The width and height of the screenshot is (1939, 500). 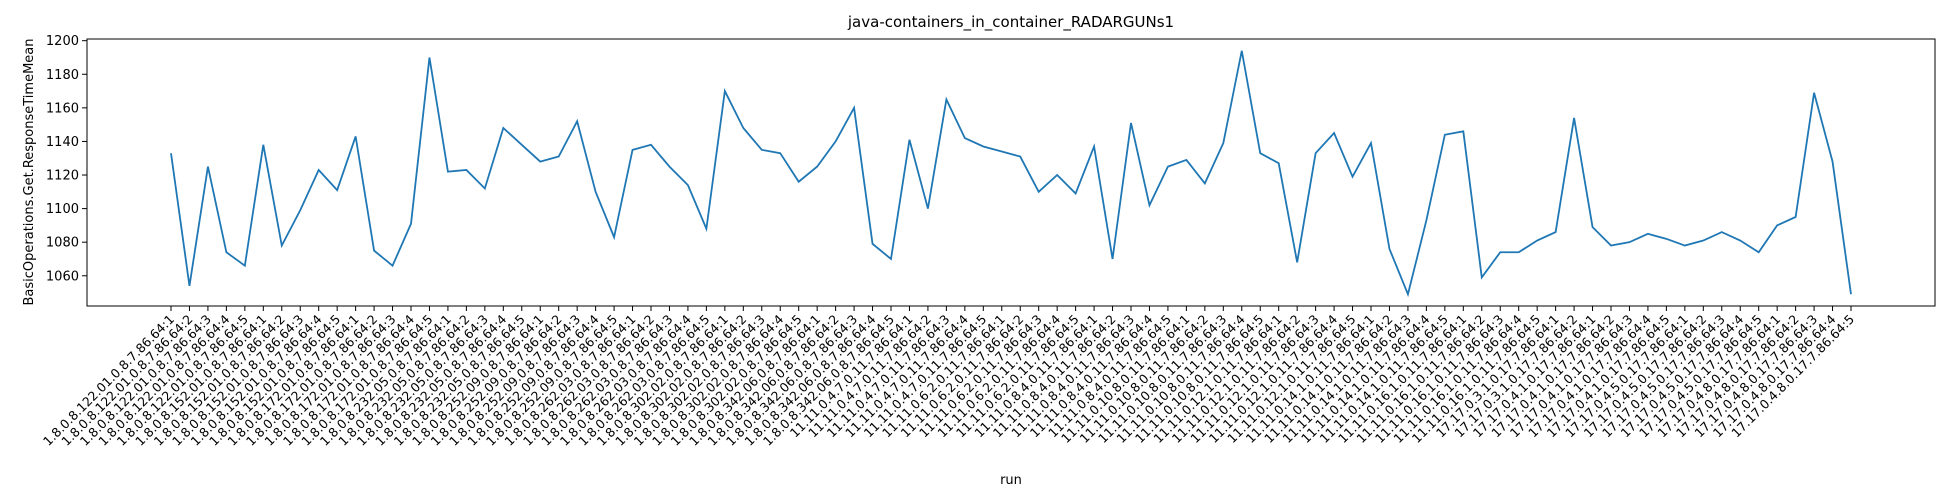 What do you see at coordinates (62, 41) in the screenshot?
I see `y-tick-label: 1200` at bounding box center [62, 41].